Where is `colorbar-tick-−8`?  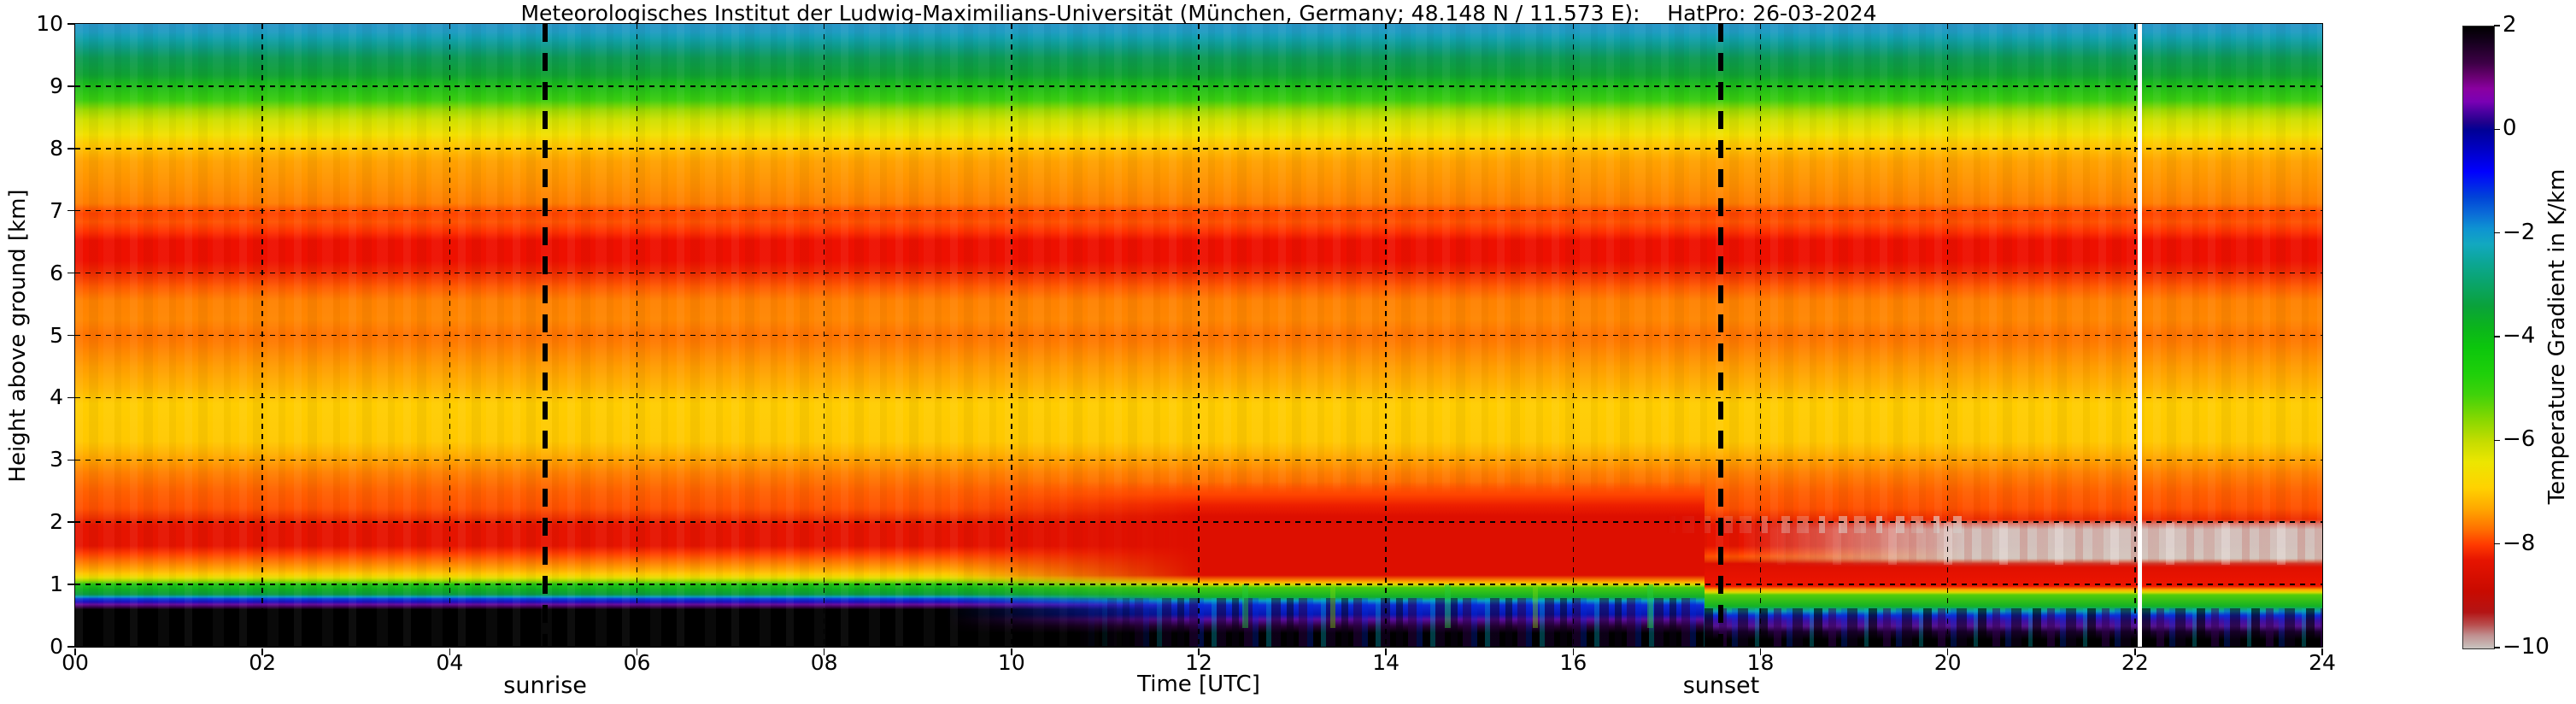 colorbar-tick-−8 is located at coordinates (2497, 544).